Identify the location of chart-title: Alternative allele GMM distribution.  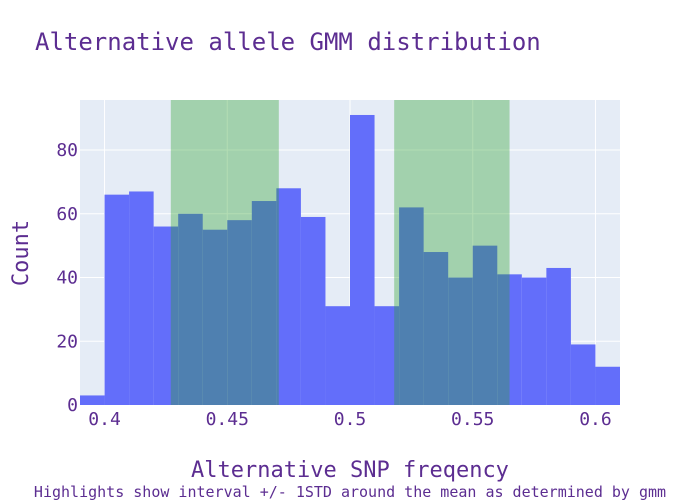
(288, 42).